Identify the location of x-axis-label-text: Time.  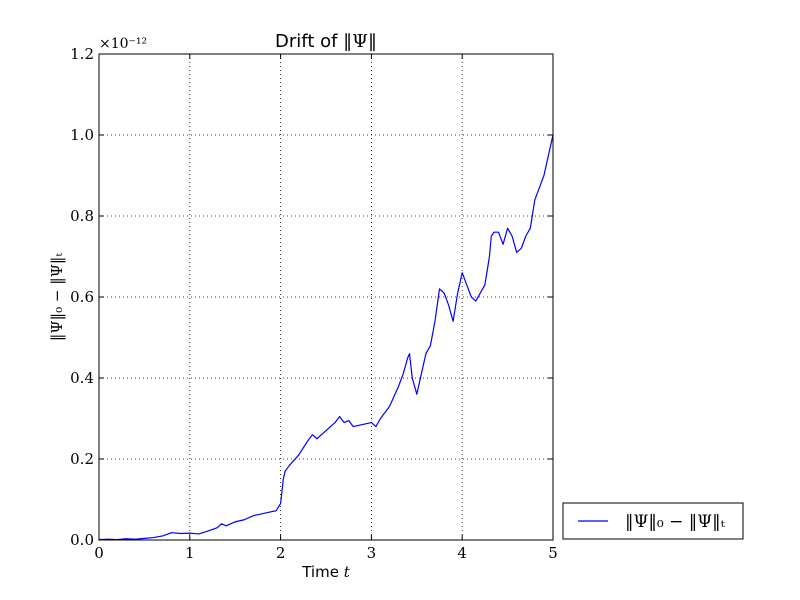
(322, 572).